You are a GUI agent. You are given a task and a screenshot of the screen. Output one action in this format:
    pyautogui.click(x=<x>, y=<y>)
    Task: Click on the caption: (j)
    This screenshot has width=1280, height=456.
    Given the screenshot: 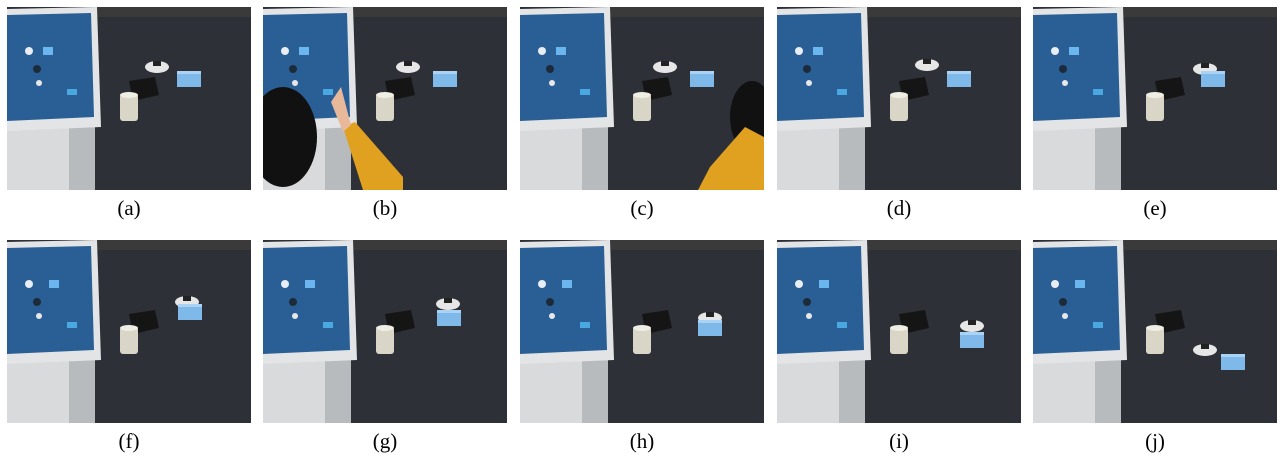 What is the action you would take?
    pyautogui.click(x=1155, y=441)
    